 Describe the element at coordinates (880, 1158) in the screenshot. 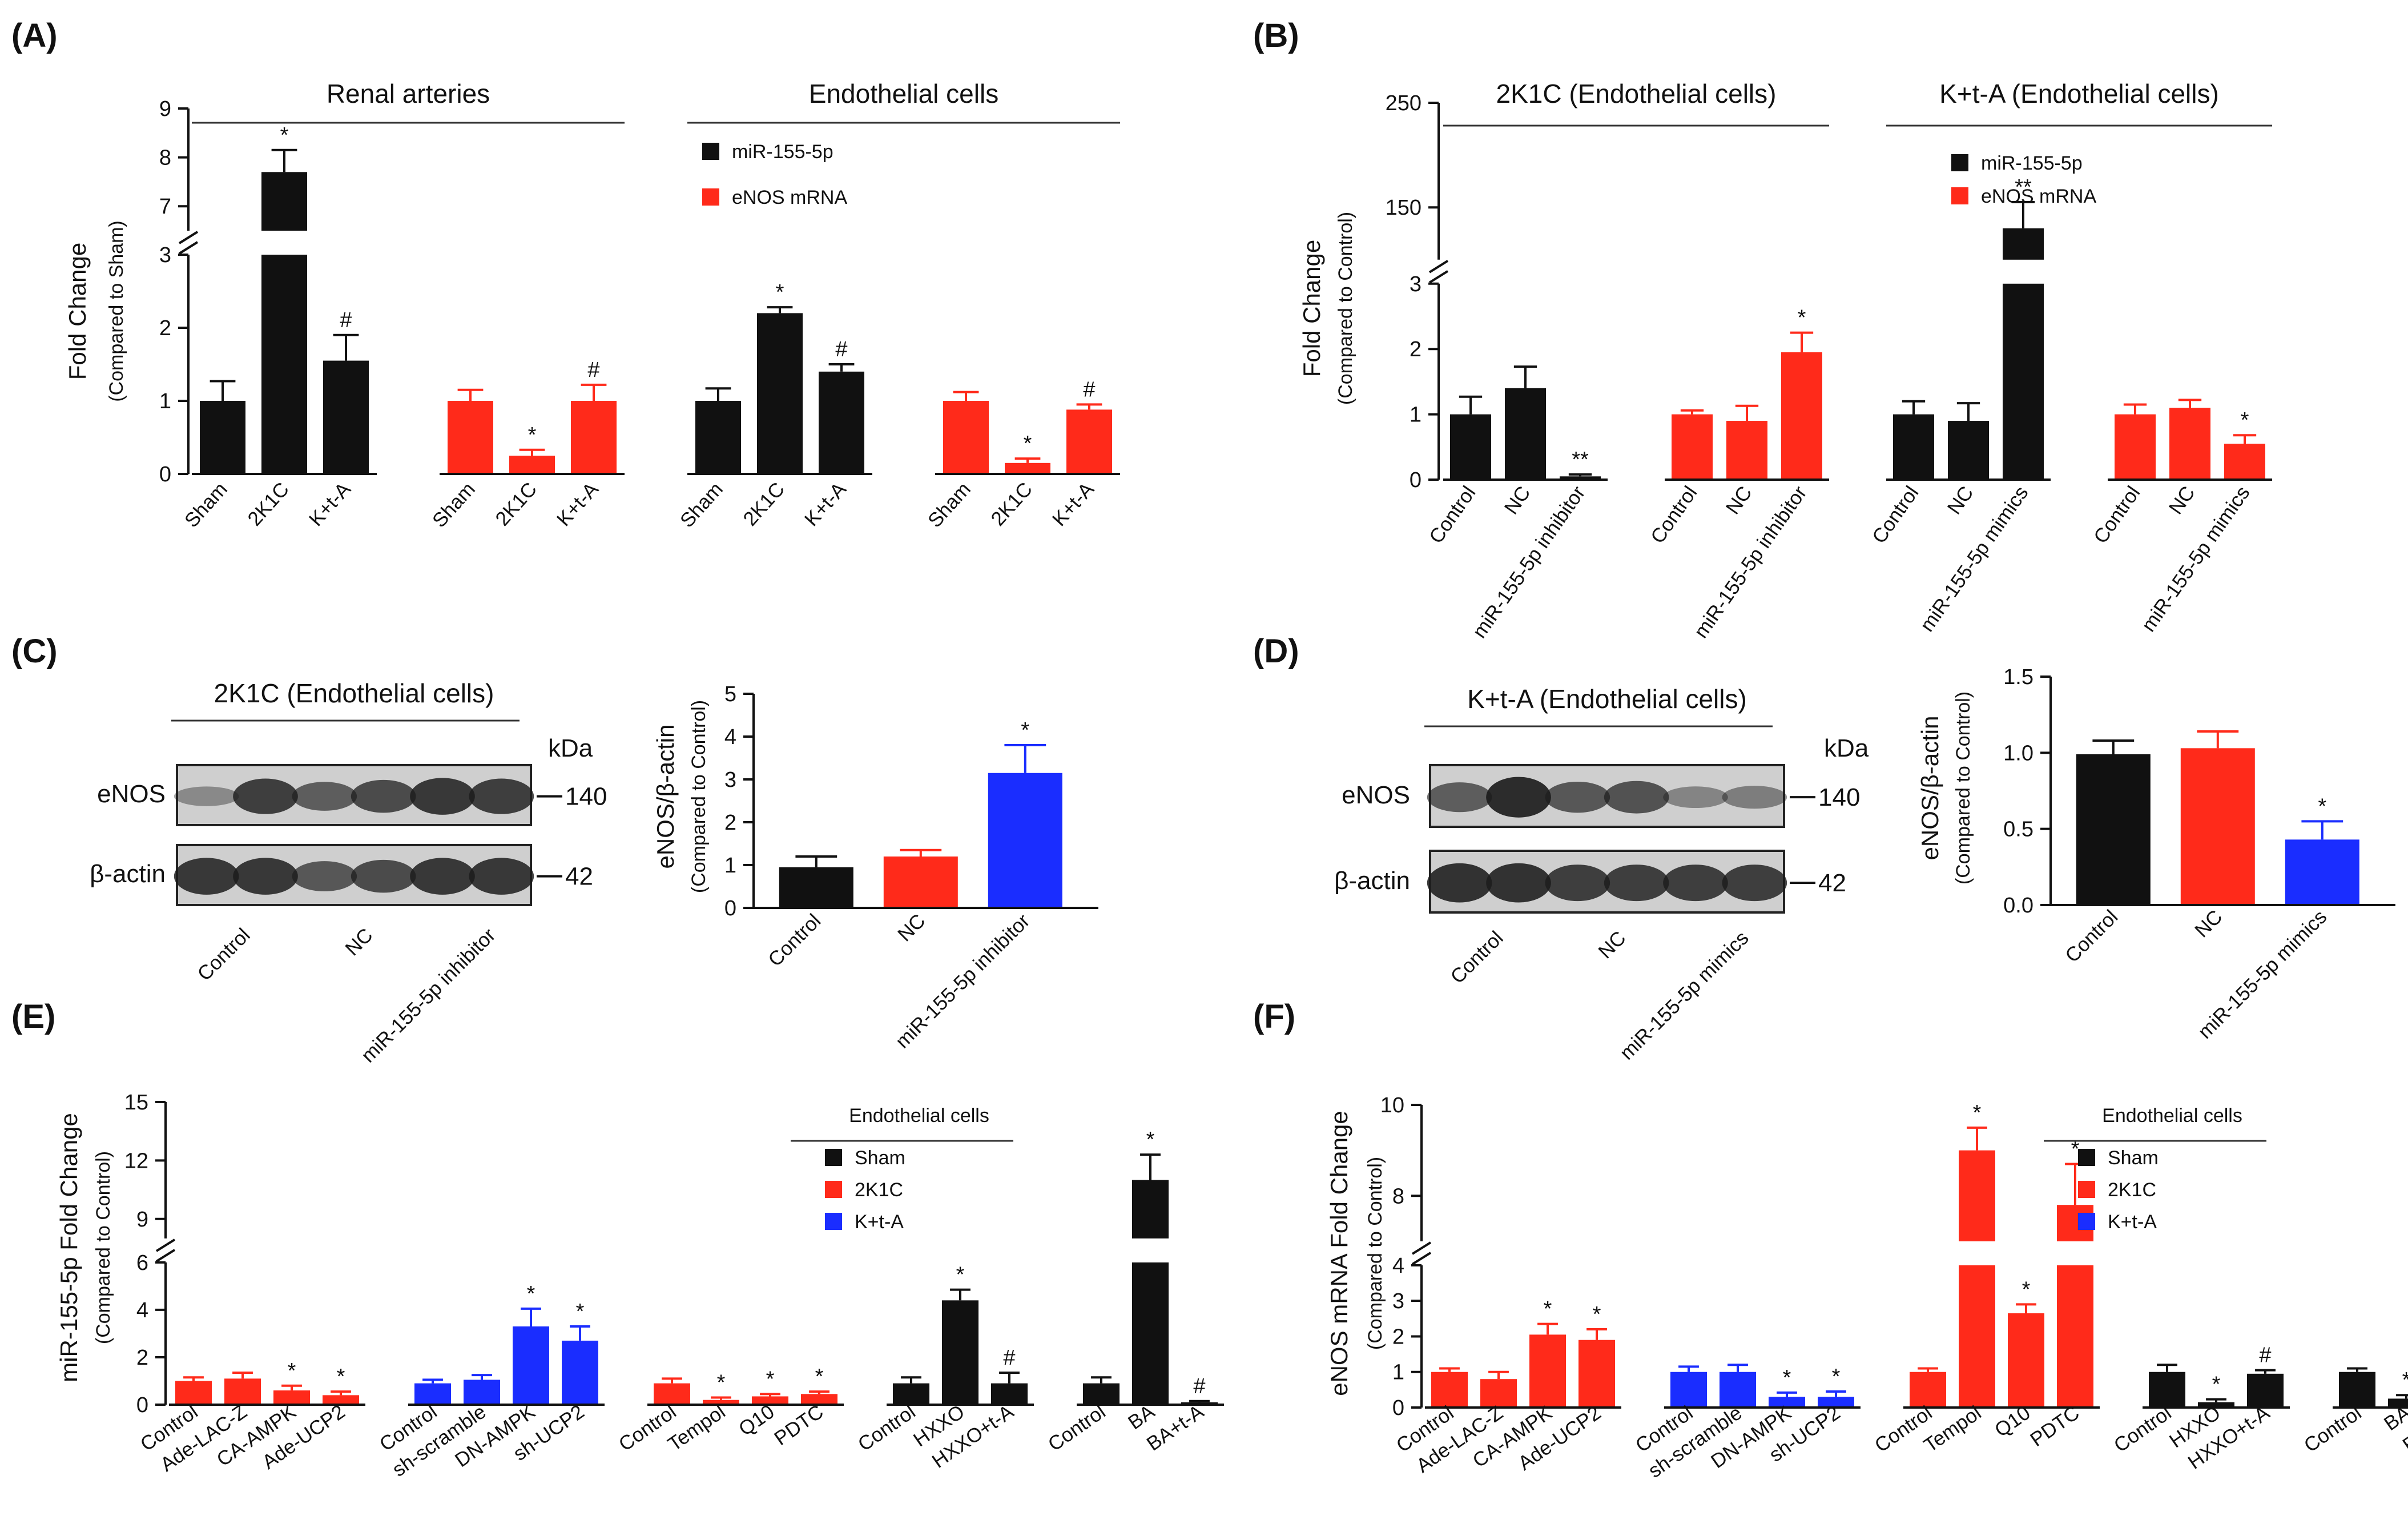

I see `legend-label: Sham` at that location.